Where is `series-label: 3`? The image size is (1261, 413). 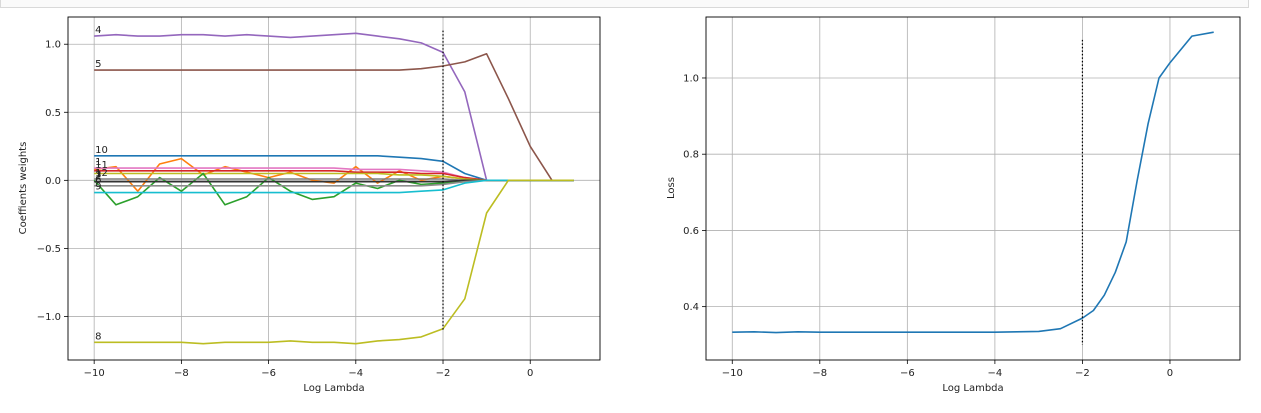 series-label: 3 is located at coordinates (98, 174).